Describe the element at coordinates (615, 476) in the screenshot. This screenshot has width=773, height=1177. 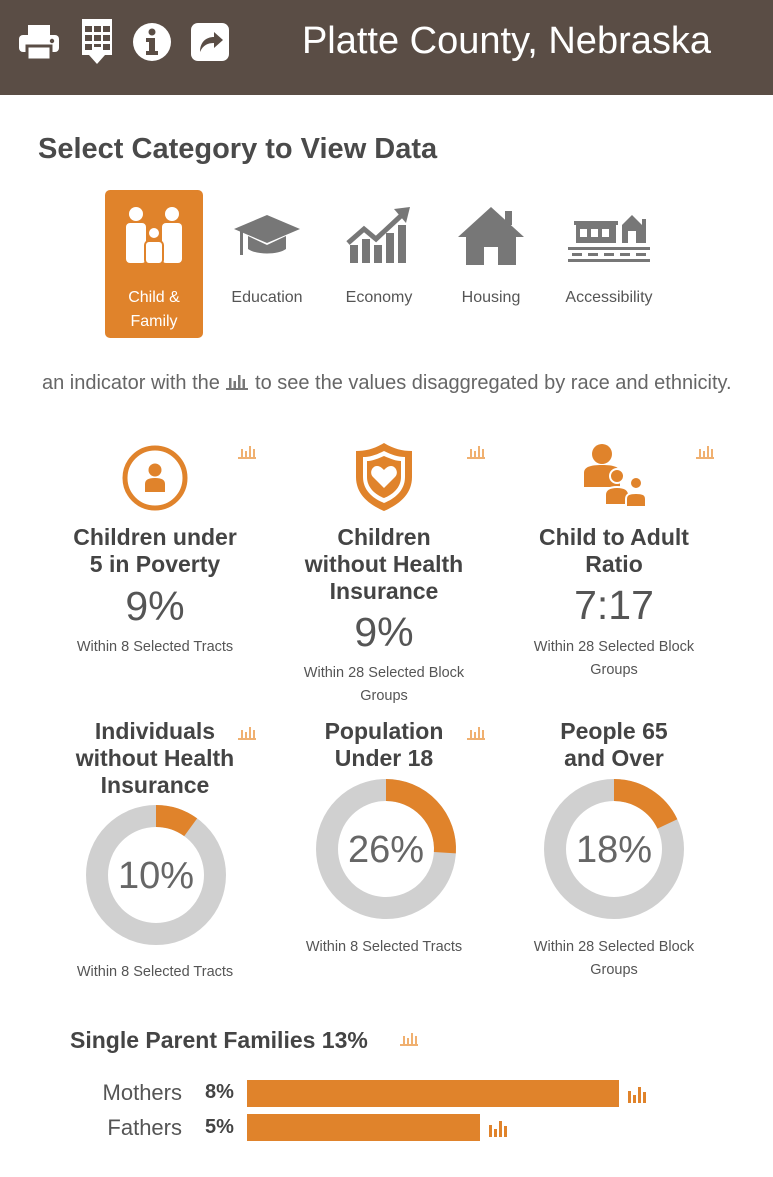
I see `adult-children-icon` at that location.